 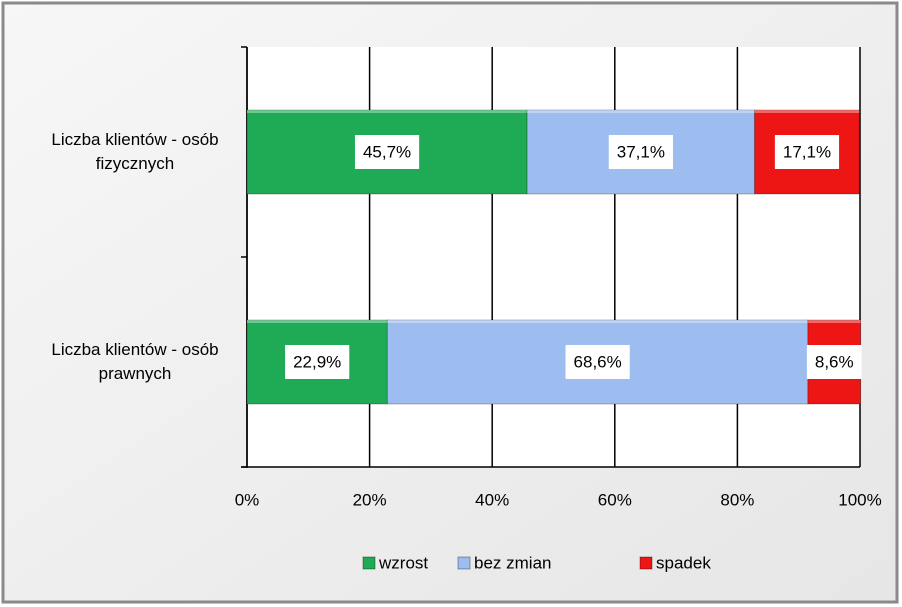 I want to click on x-tick-label: 40%, so click(x=492, y=499).